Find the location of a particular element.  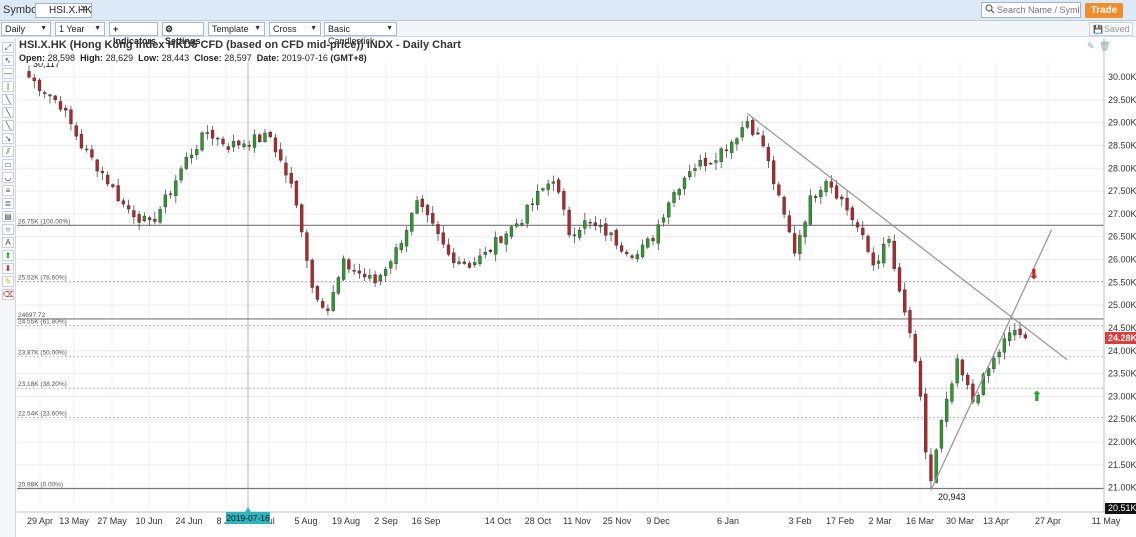

close-value: 28,597 is located at coordinates (238, 58).